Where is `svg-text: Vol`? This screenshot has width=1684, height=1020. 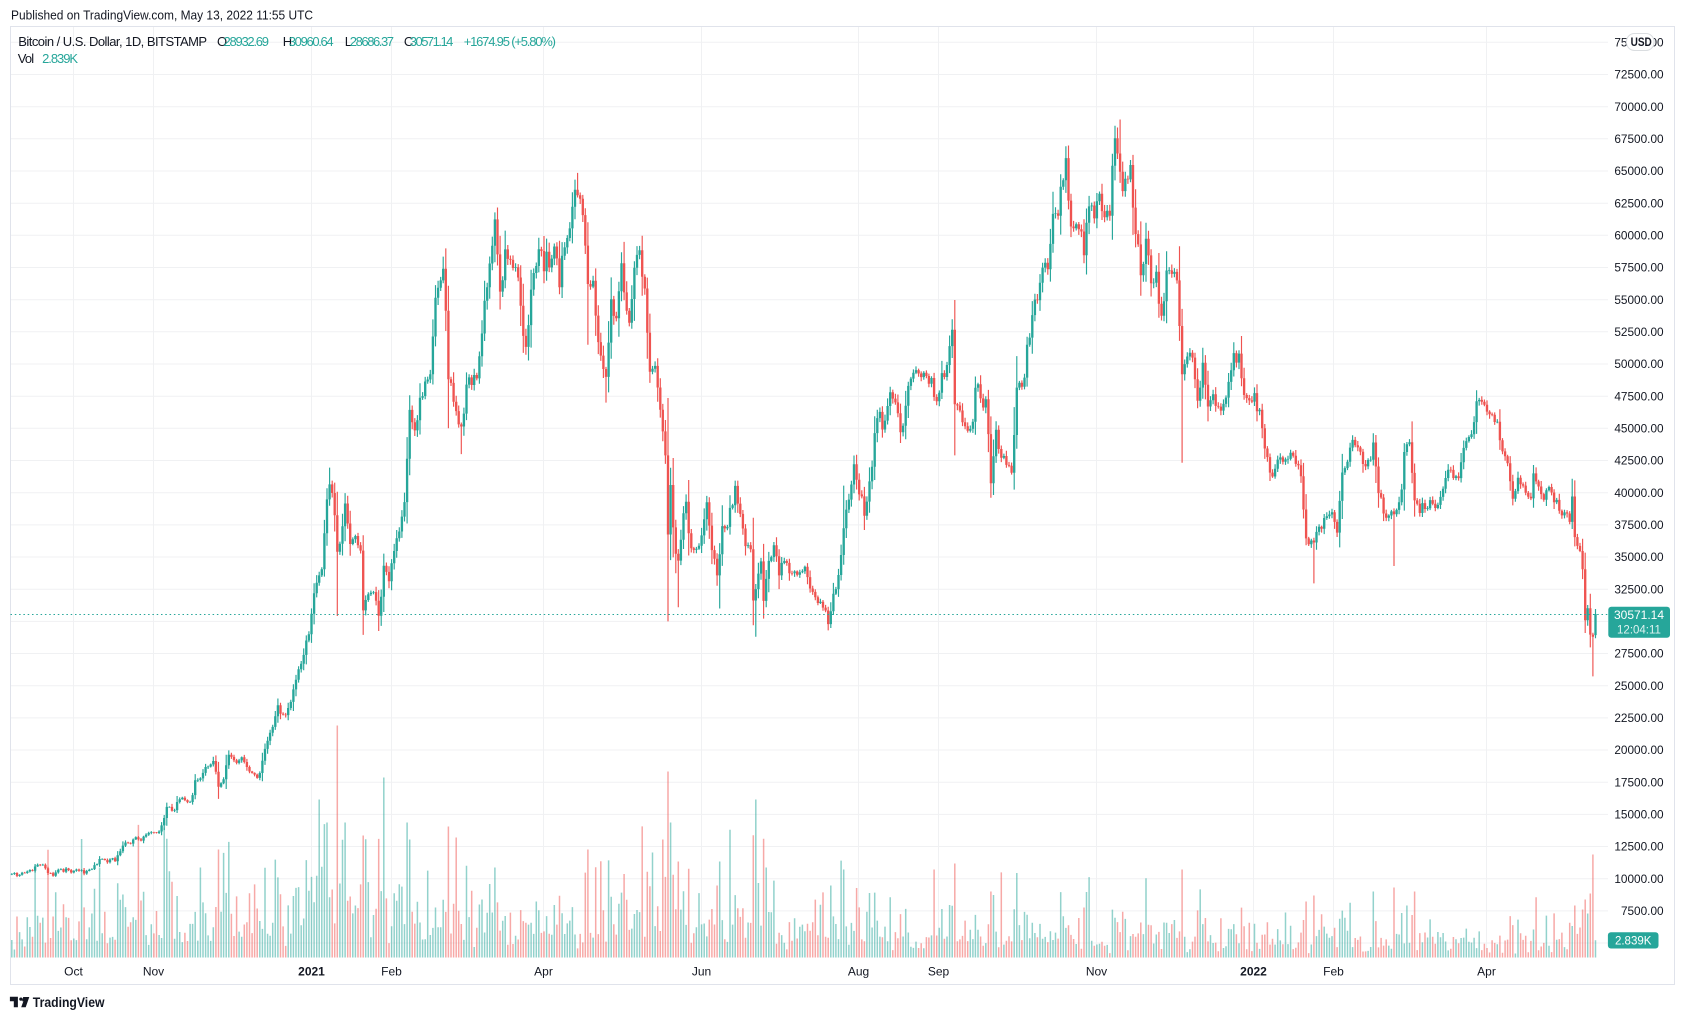
svg-text: Vol is located at coordinates (26, 58).